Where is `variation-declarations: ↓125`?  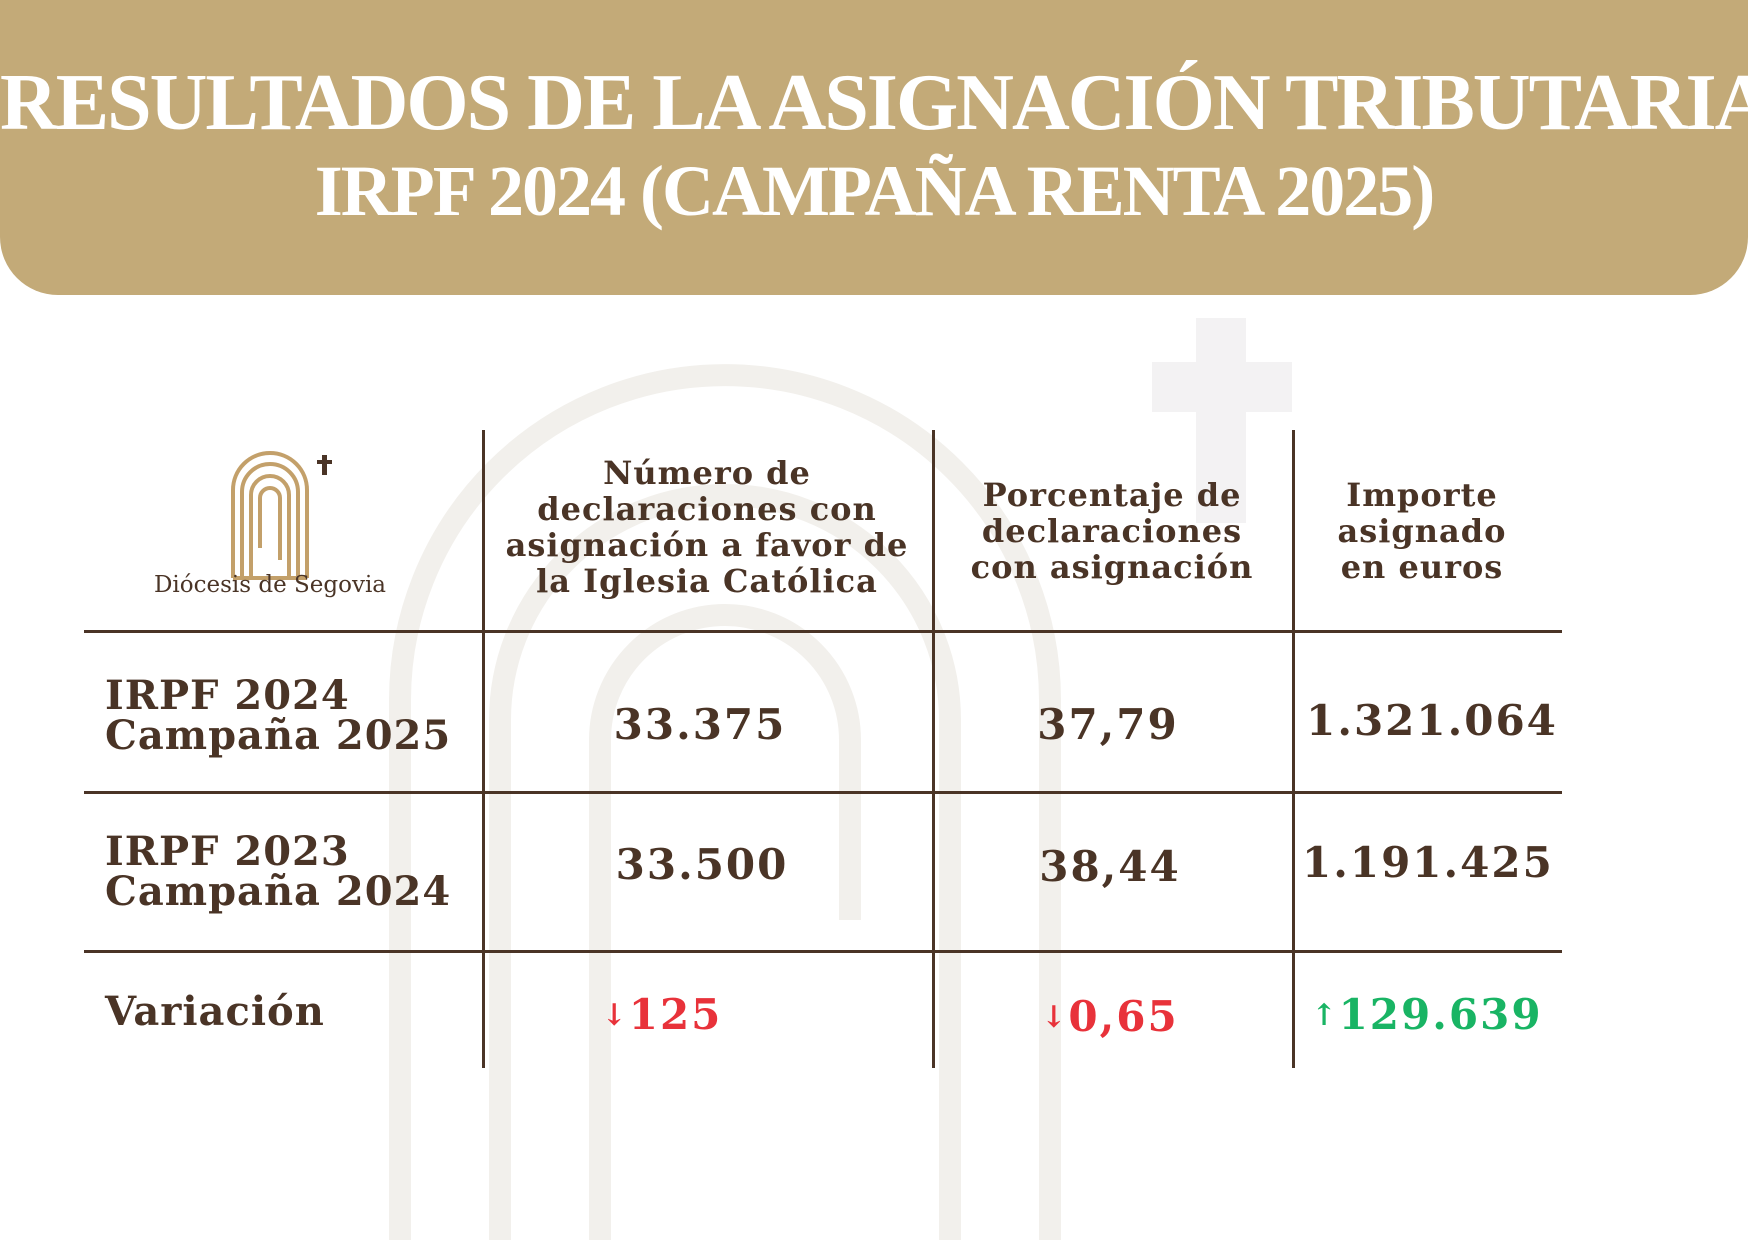
variation-declarations: ↓125 is located at coordinates (662, 1014).